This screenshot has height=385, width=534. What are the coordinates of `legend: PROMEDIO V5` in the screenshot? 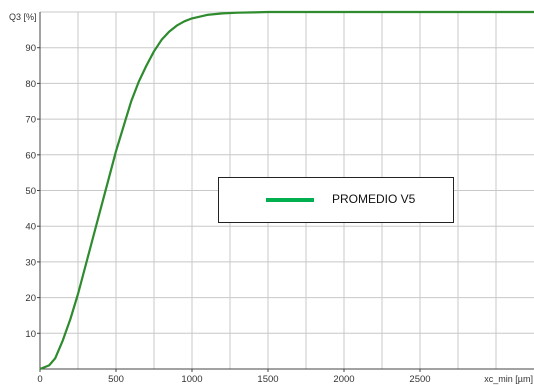 It's located at (336, 200).